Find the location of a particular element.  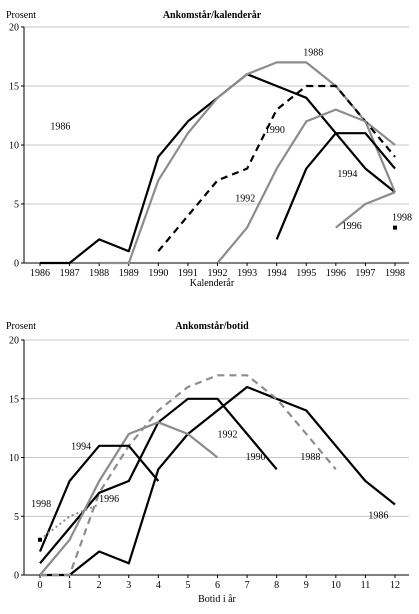

x-tick-label: 1994 is located at coordinates (277, 273).